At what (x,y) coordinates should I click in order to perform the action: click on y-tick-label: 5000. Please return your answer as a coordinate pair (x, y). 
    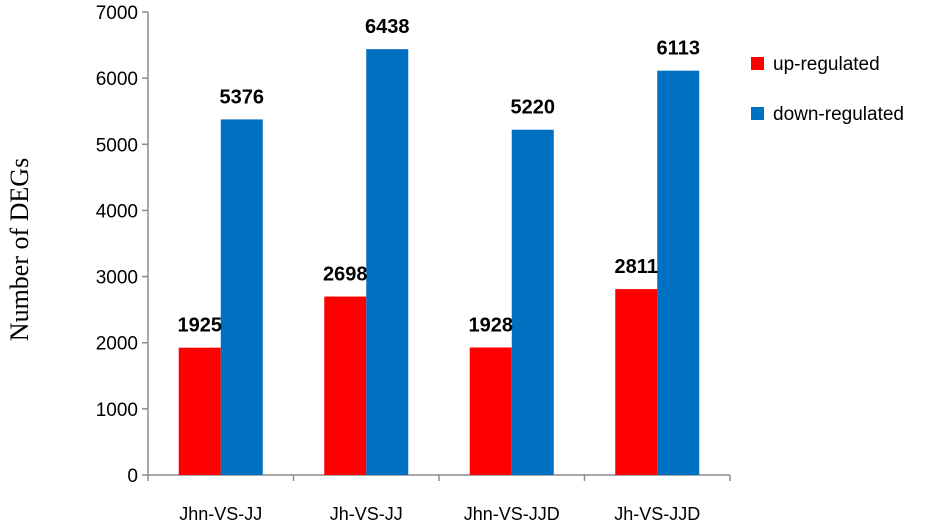
    Looking at the image, I should click on (117, 145).